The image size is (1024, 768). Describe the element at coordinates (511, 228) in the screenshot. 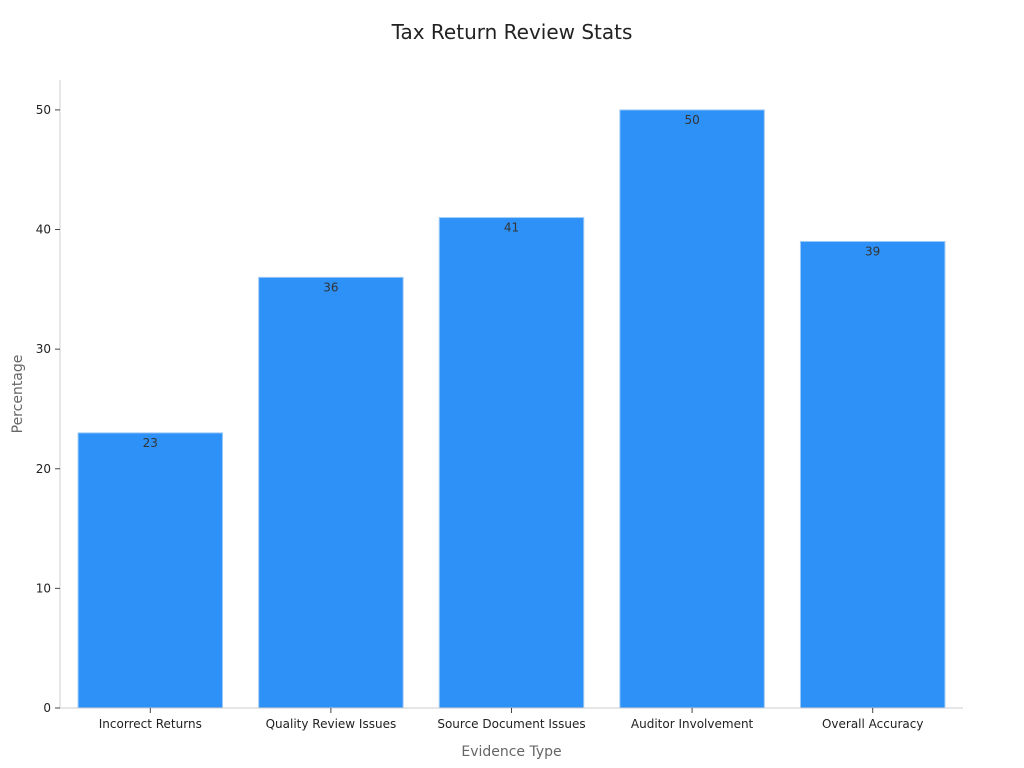

I see `bar-value-label: 41` at that location.